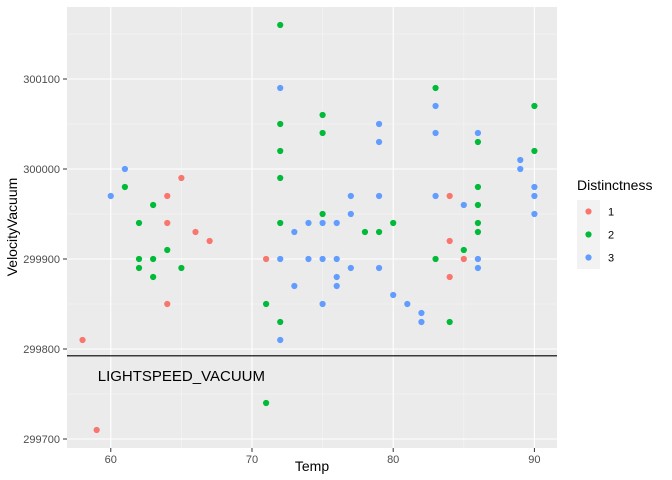  What do you see at coordinates (41, 80) in the screenshot?
I see `y-tick-label: 300100` at bounding box center [41, 80].